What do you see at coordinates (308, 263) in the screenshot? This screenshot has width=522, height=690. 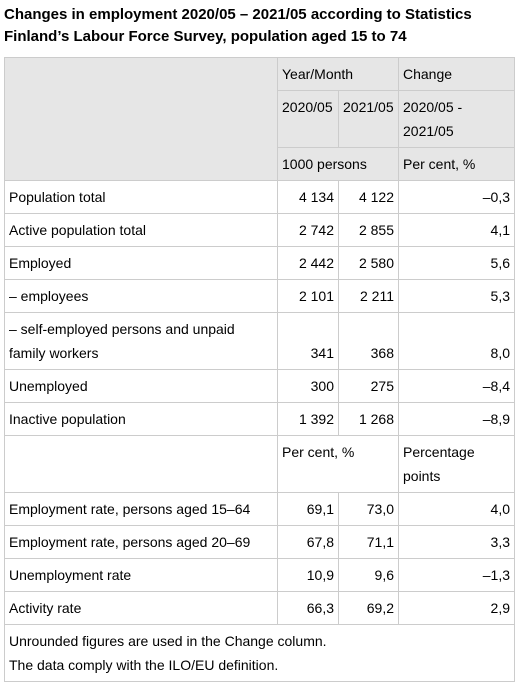 I see `value-cell: 2 442` at bounding box center [308, 263].